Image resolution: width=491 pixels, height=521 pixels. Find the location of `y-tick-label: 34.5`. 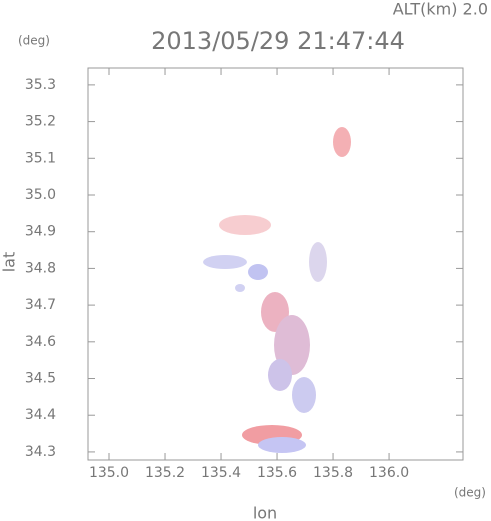

y-tick-label: 34.5 is located at coordinates (40, 379).